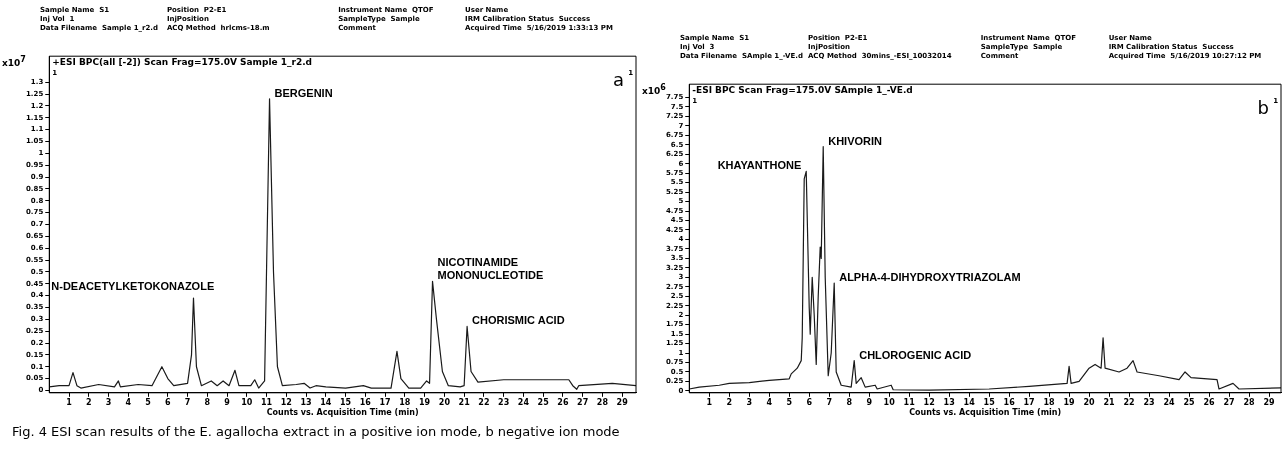 The height and width of the screenshot is (453, 1285). What do you see at coordinates (316, 431) in the screenshot?
I see `caption: Fig. 4 ESI scan results of the E. agallocha extract in a positive ion mode, b negative ion mode` at bounding box center [316, 431].